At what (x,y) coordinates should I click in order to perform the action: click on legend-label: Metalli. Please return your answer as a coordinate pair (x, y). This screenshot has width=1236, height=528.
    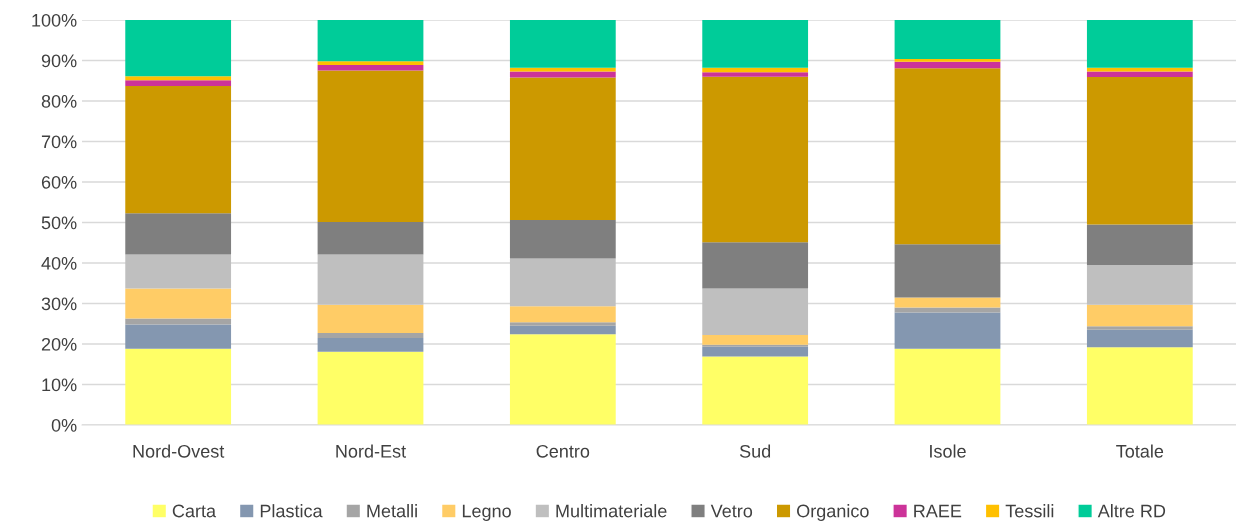
    Looking at the image, I should click on (392, 511).